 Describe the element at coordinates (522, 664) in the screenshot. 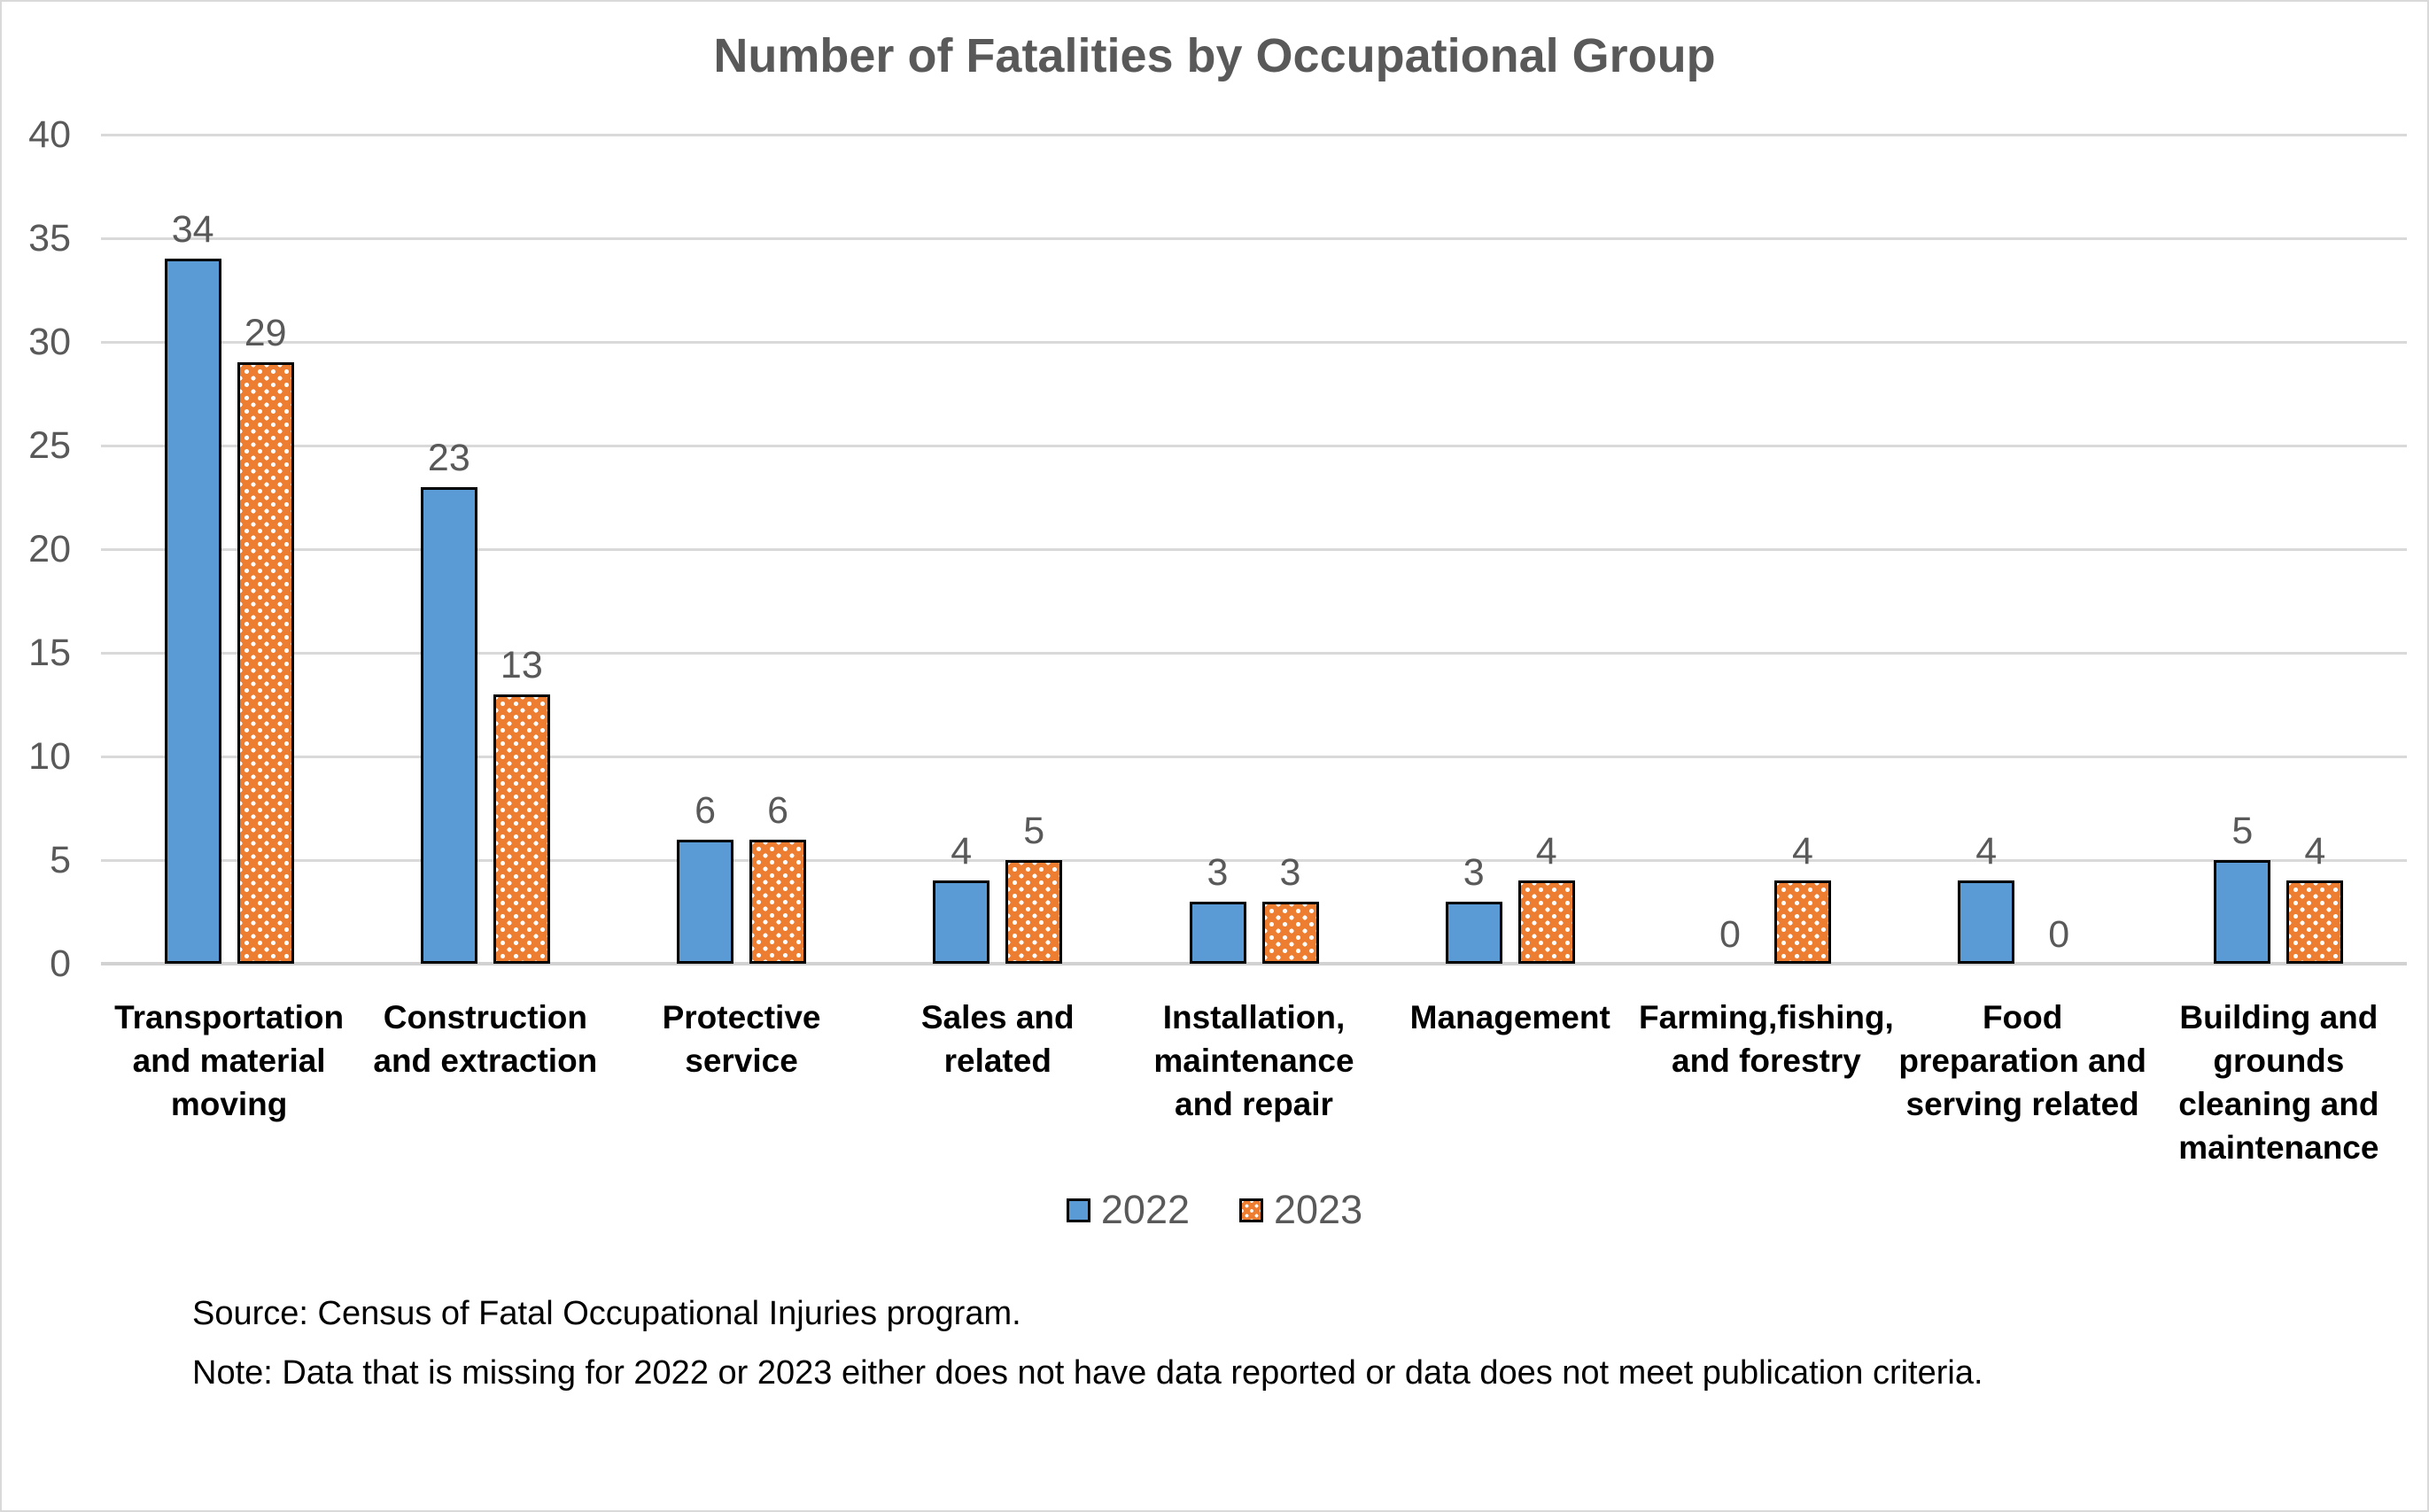

I see `value-label-2023: 13` at that location.